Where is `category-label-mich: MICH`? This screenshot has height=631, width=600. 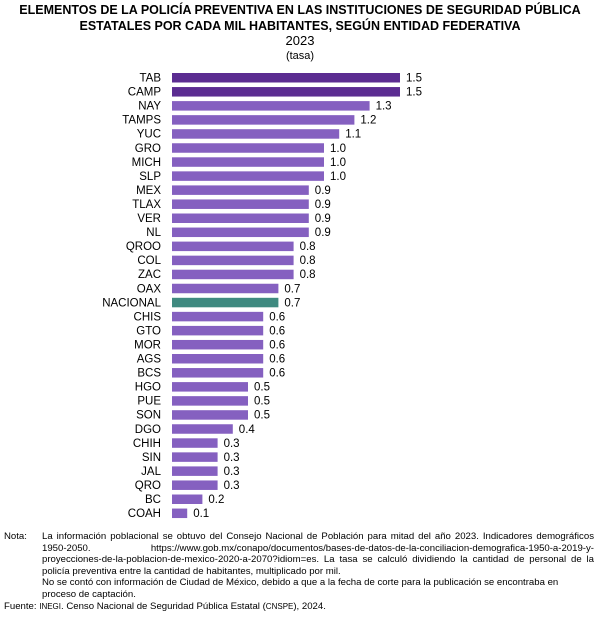
category-label-mich: MICH is located at coordinates (146, 163).